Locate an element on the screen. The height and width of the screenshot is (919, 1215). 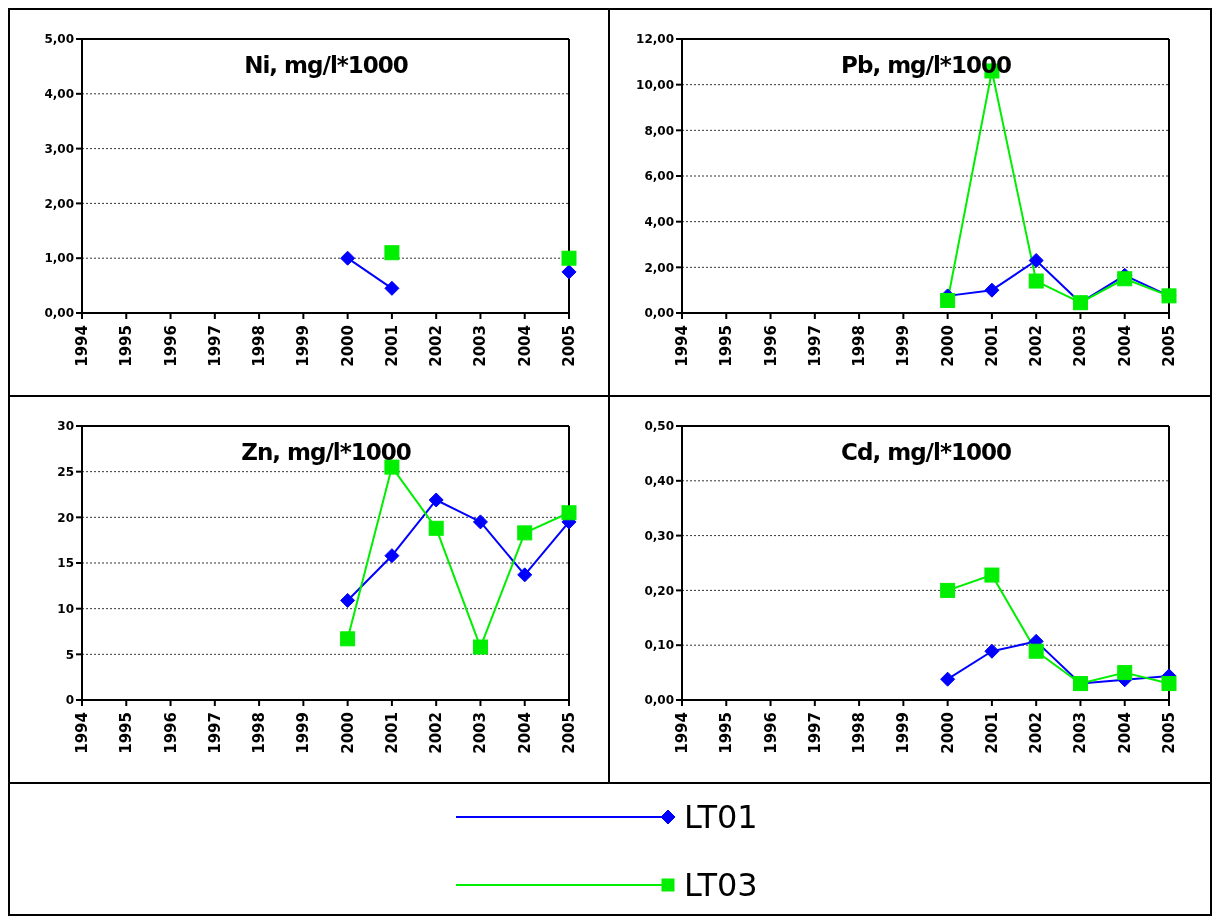
text: Ni, mg/l*1000 is located at coordinates (326, 65).